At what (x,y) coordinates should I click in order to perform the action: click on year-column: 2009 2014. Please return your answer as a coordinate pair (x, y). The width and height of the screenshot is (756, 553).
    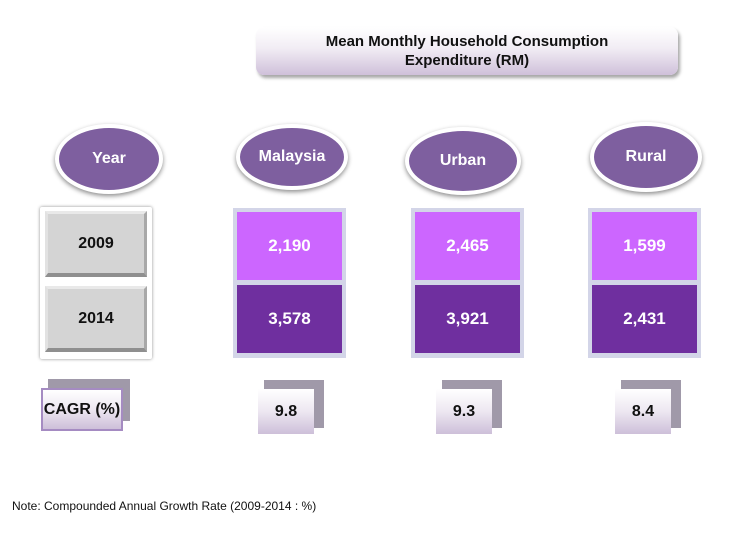
    Looking at the image, I should click on (96, 283).